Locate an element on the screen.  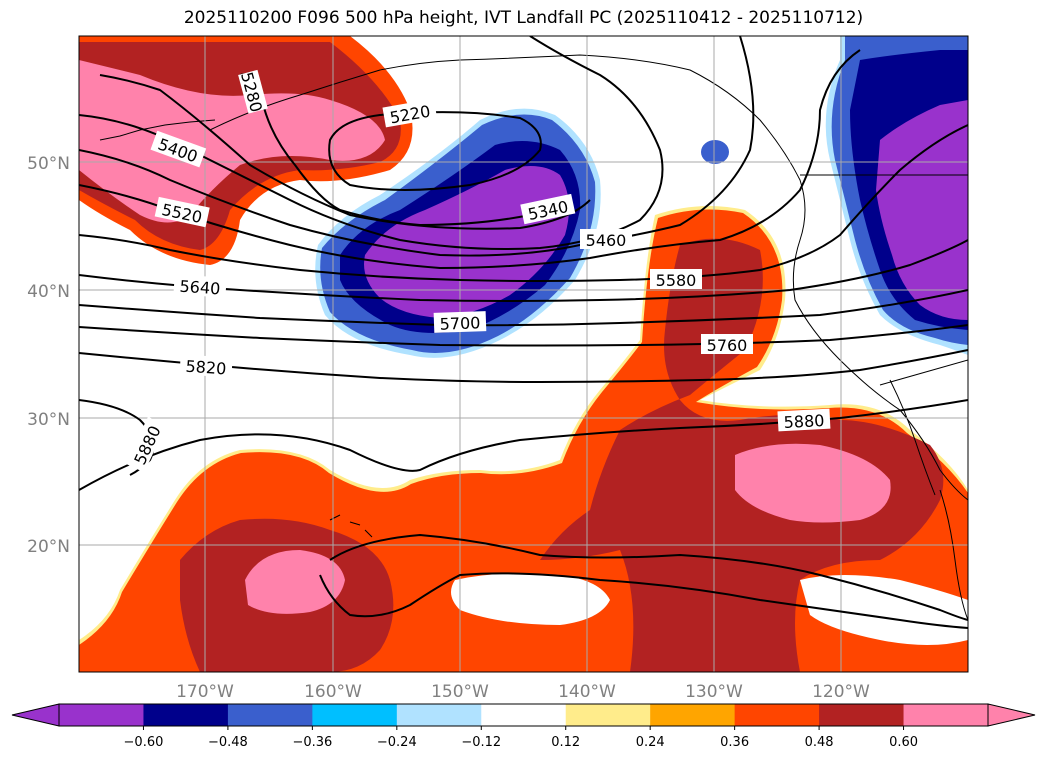
hawaii-islands is located at coordinates (351, 526).